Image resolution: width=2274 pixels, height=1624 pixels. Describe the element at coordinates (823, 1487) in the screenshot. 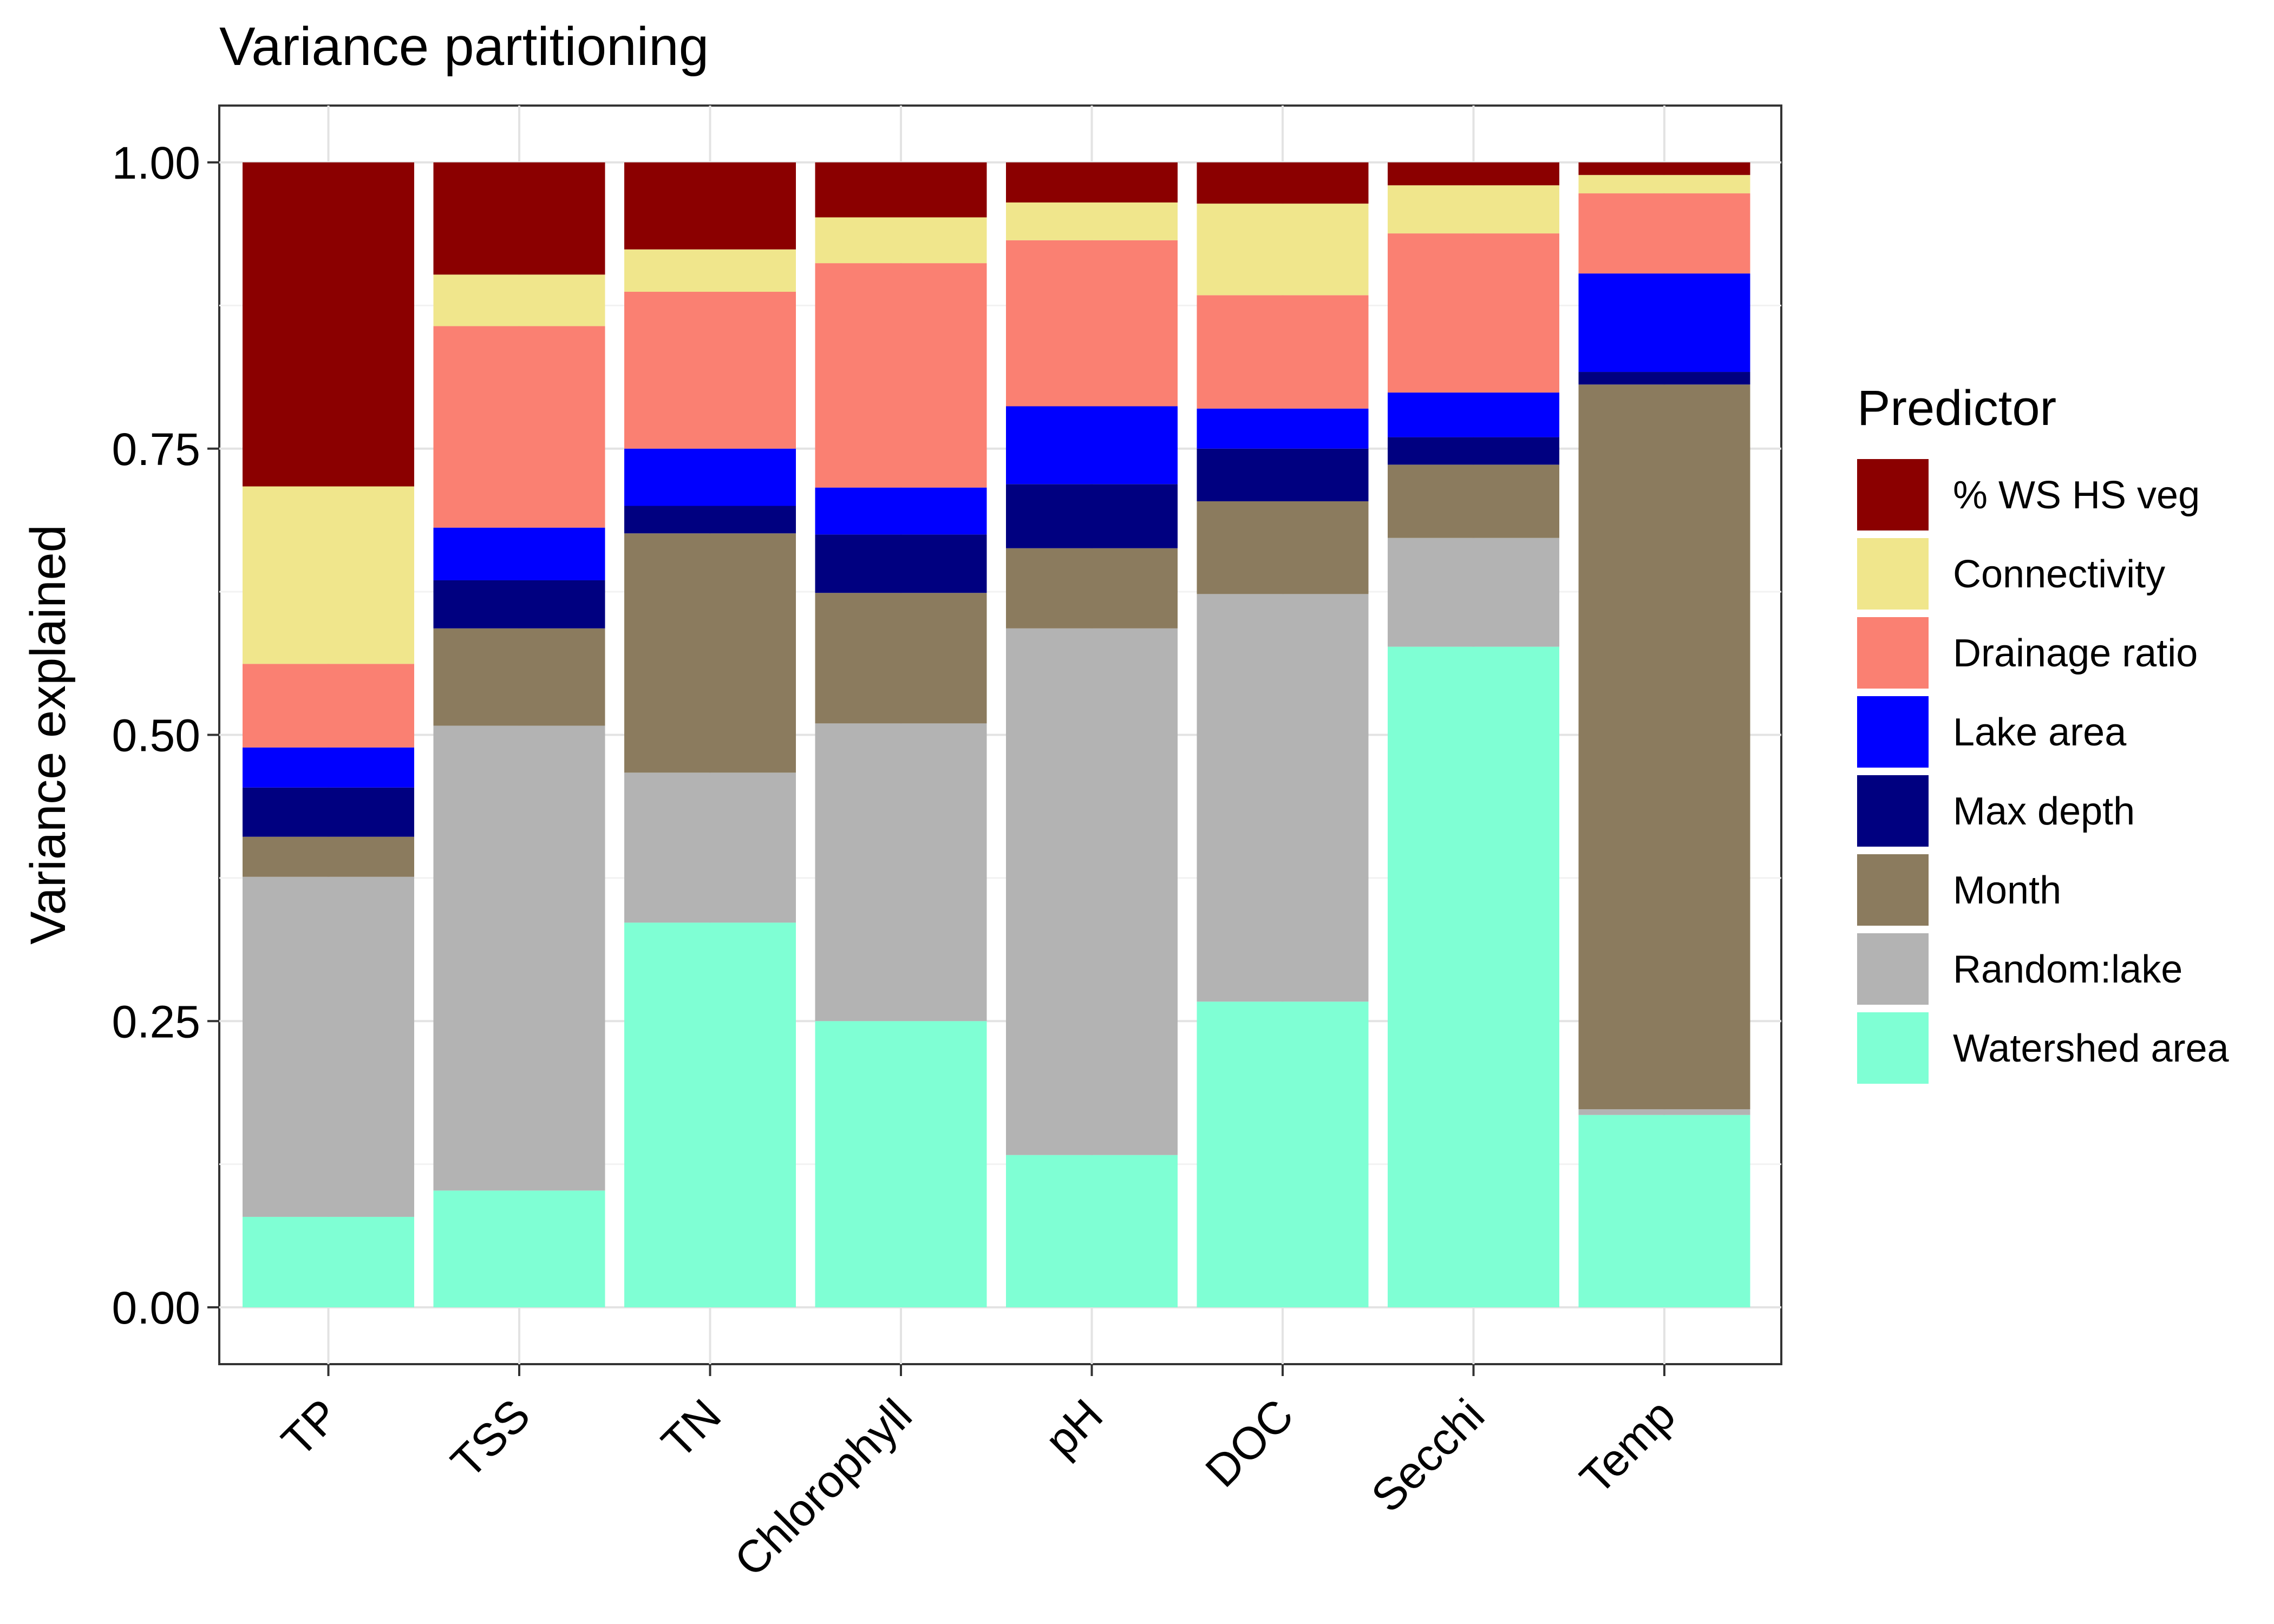

I see `x-tick-label: Chlorophyll` at that location.